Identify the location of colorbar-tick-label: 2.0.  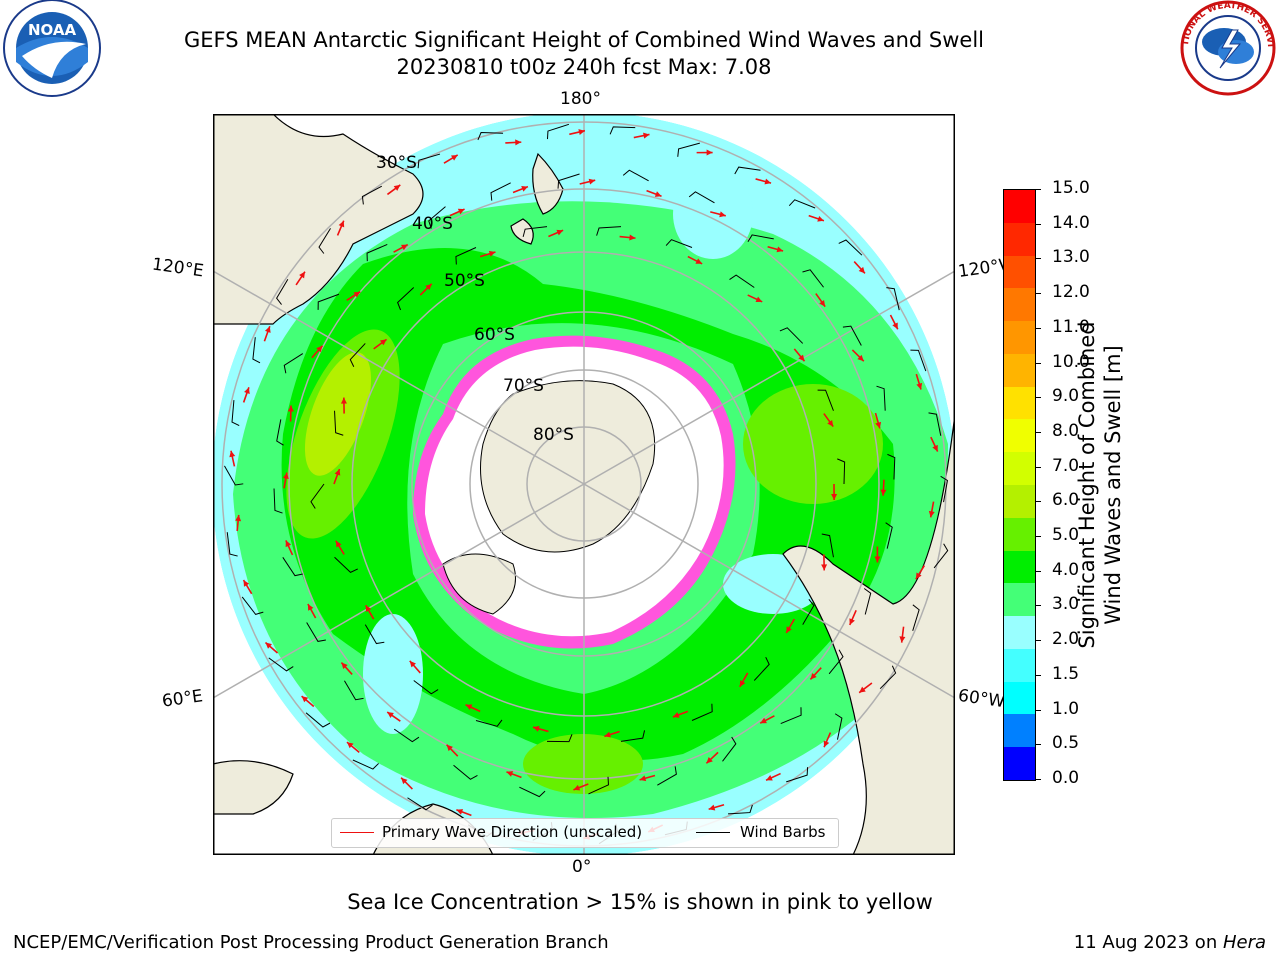
(1066, 639).